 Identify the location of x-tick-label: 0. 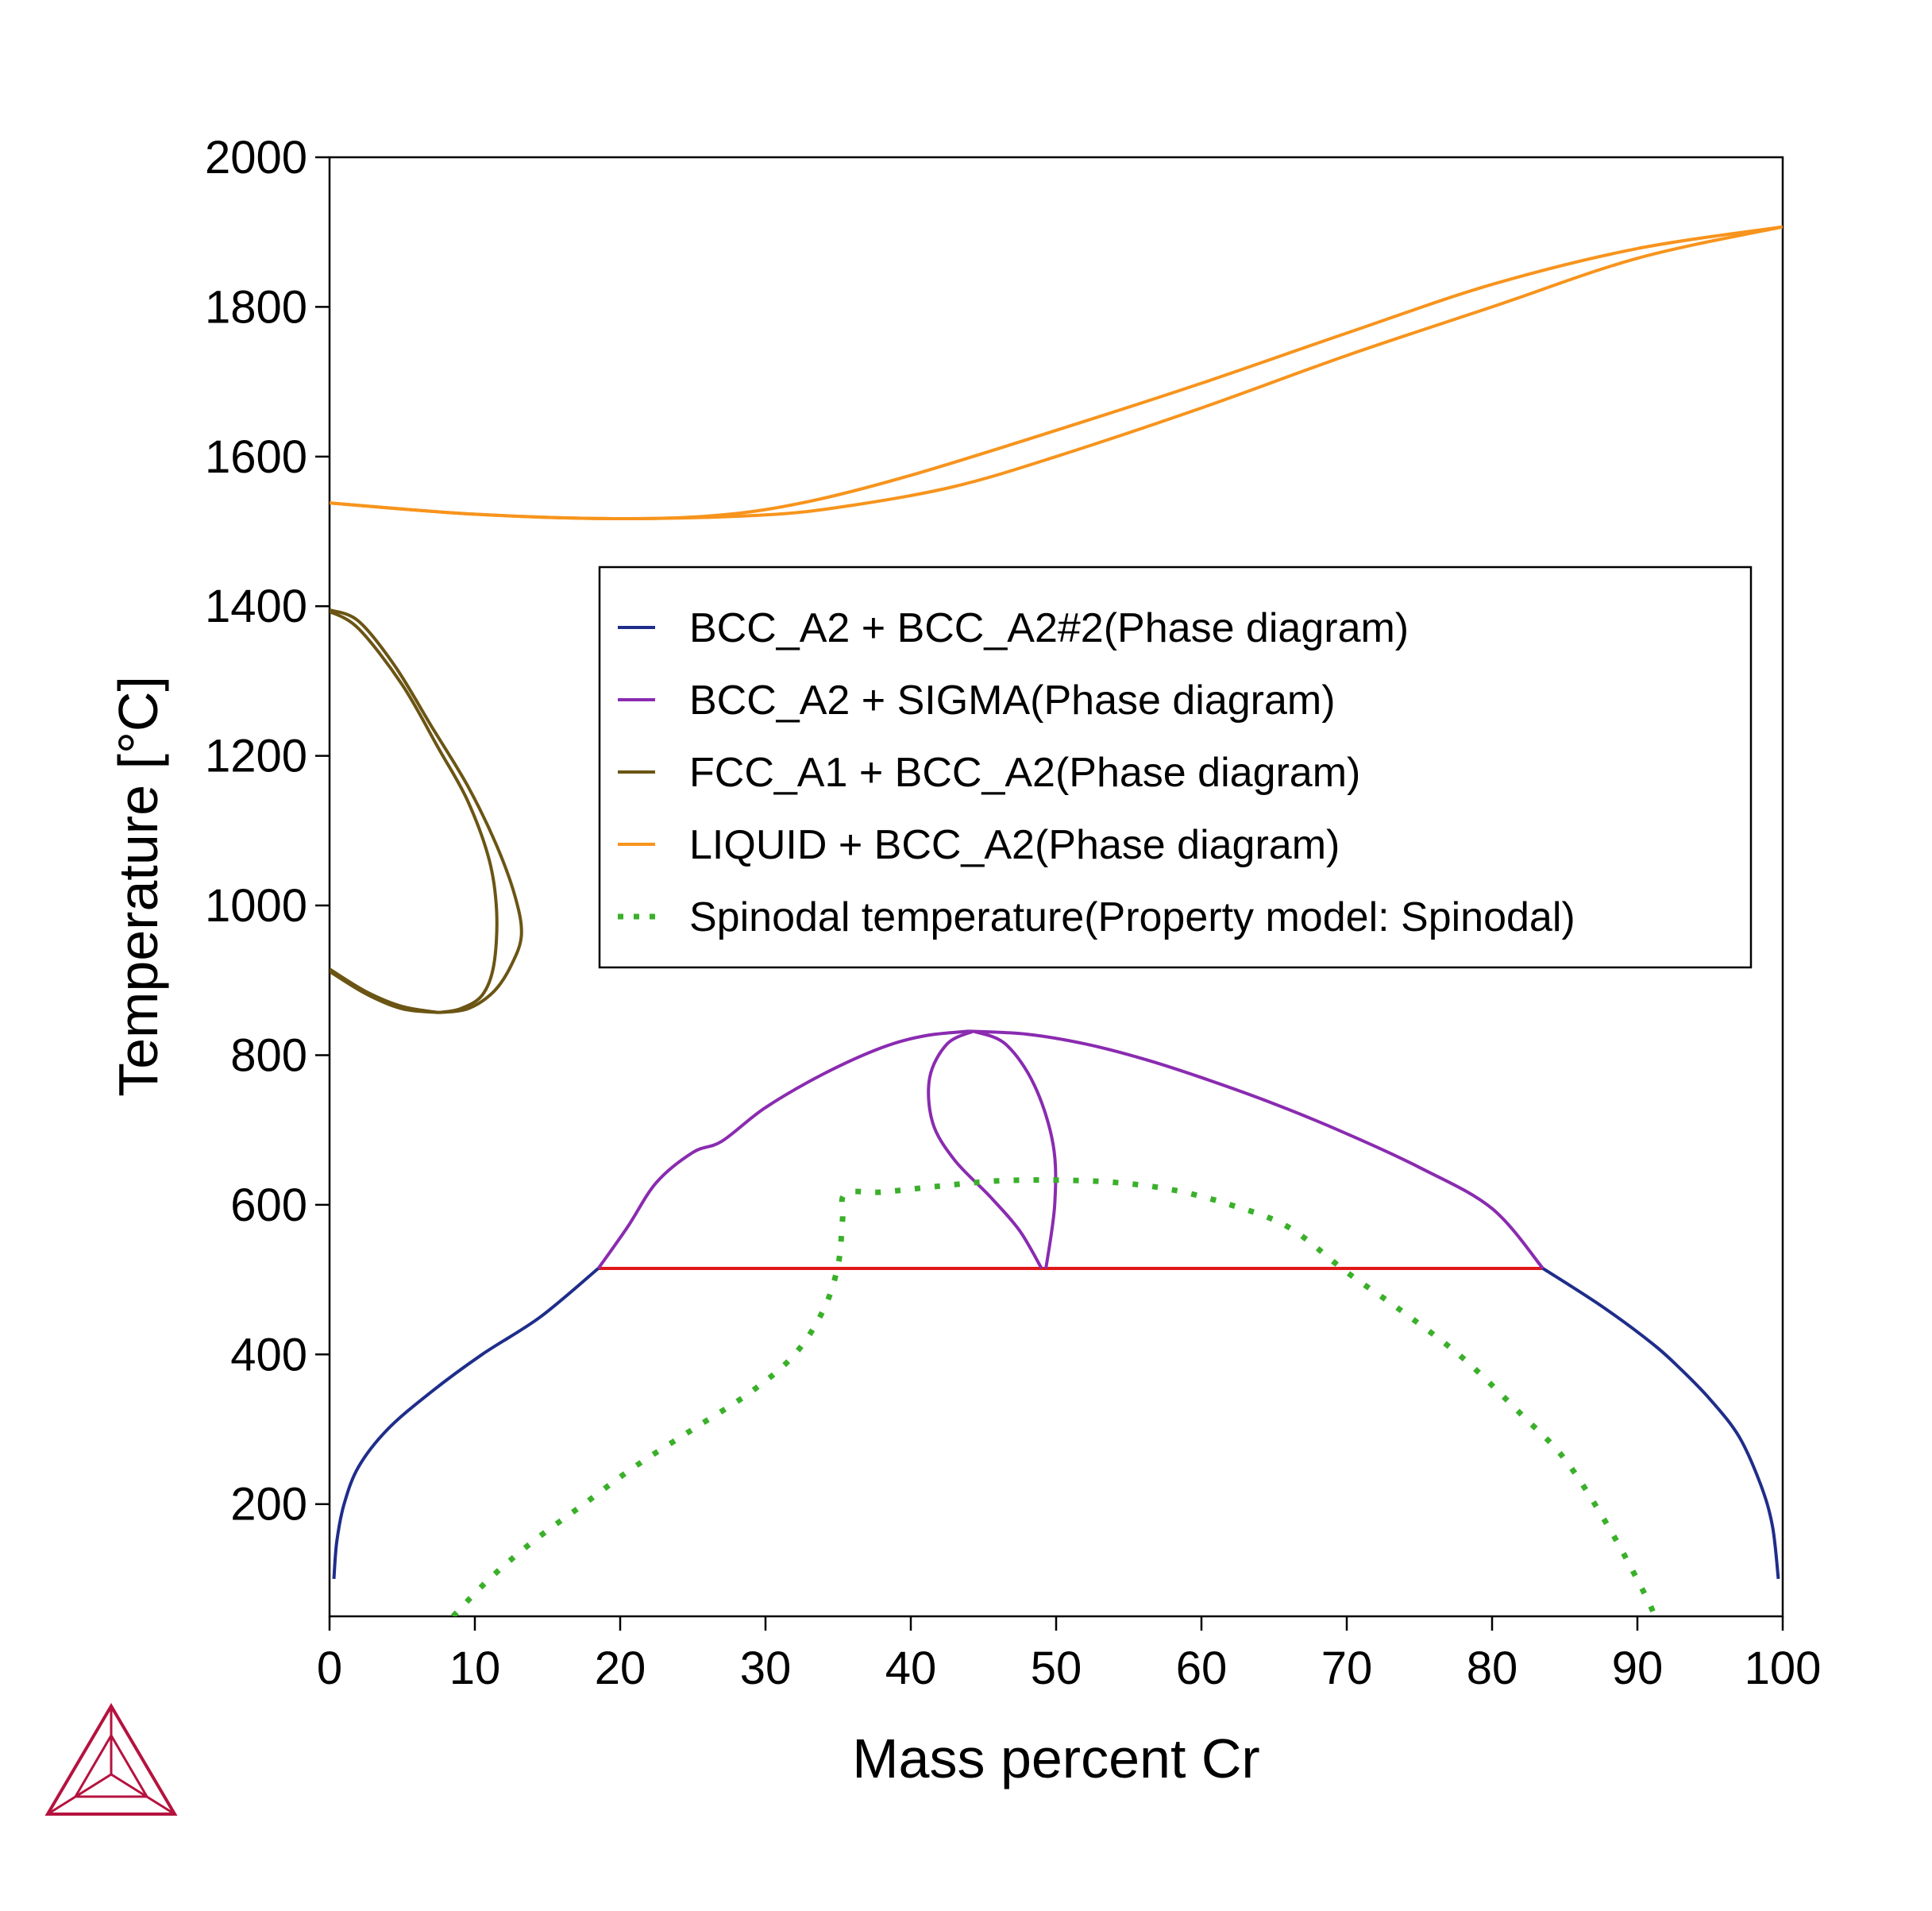
(329, 1668).